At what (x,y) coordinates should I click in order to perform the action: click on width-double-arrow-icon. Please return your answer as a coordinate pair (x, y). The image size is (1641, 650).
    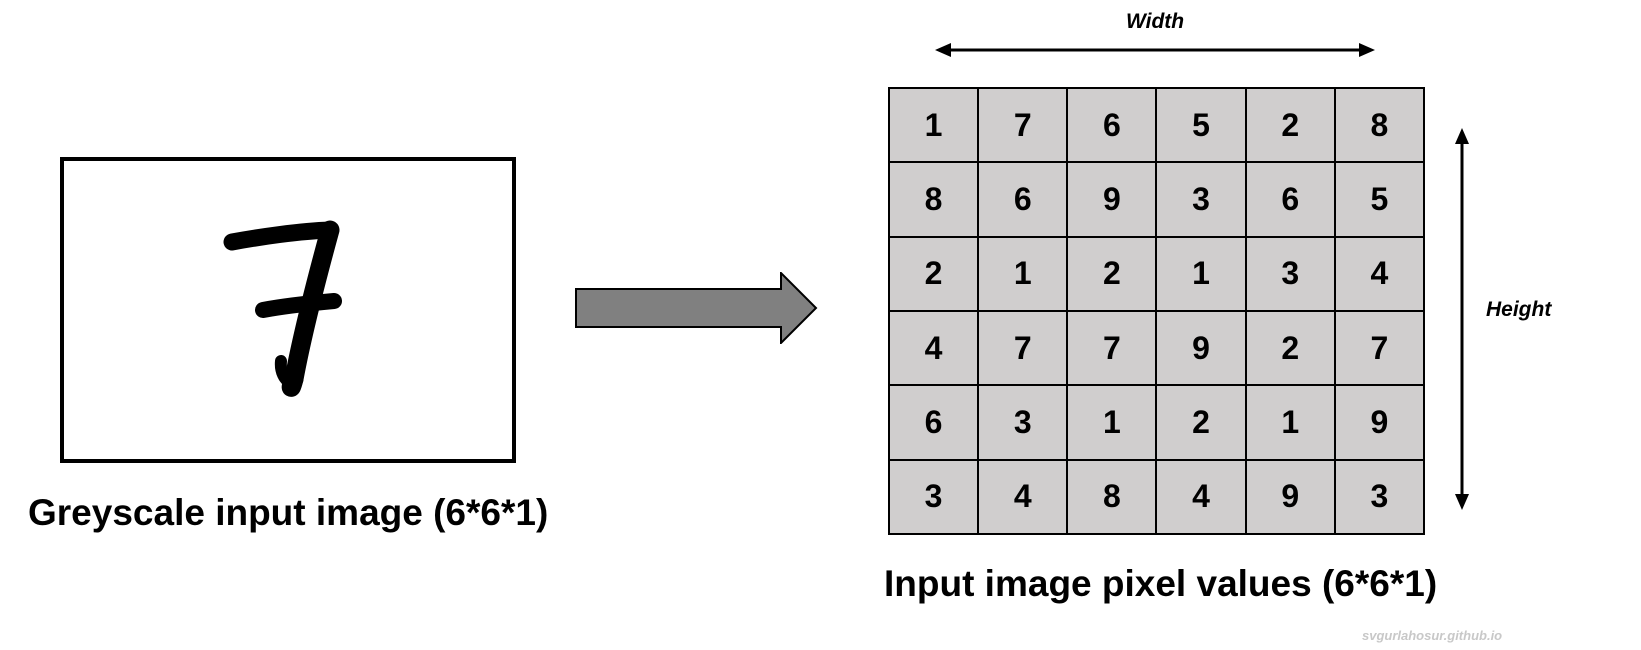
    Looking at the image, I should click on (1155, 50).